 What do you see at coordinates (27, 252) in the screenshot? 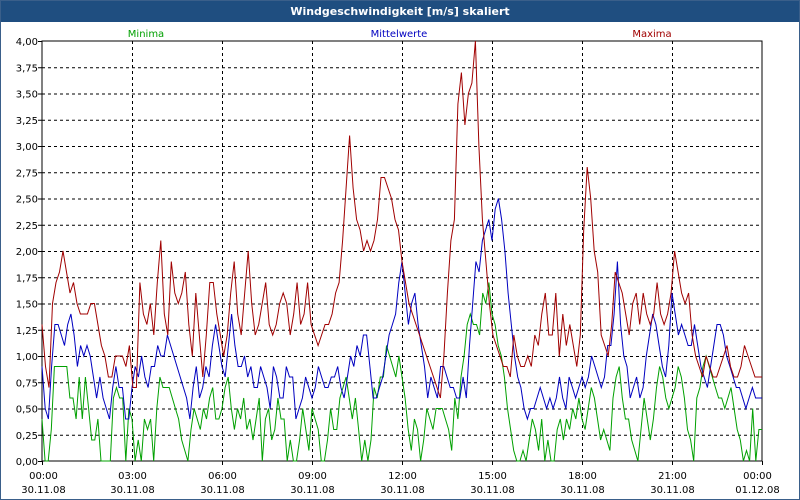
I see `y-tick-label: 2,00` at bounding box center [27, 252].